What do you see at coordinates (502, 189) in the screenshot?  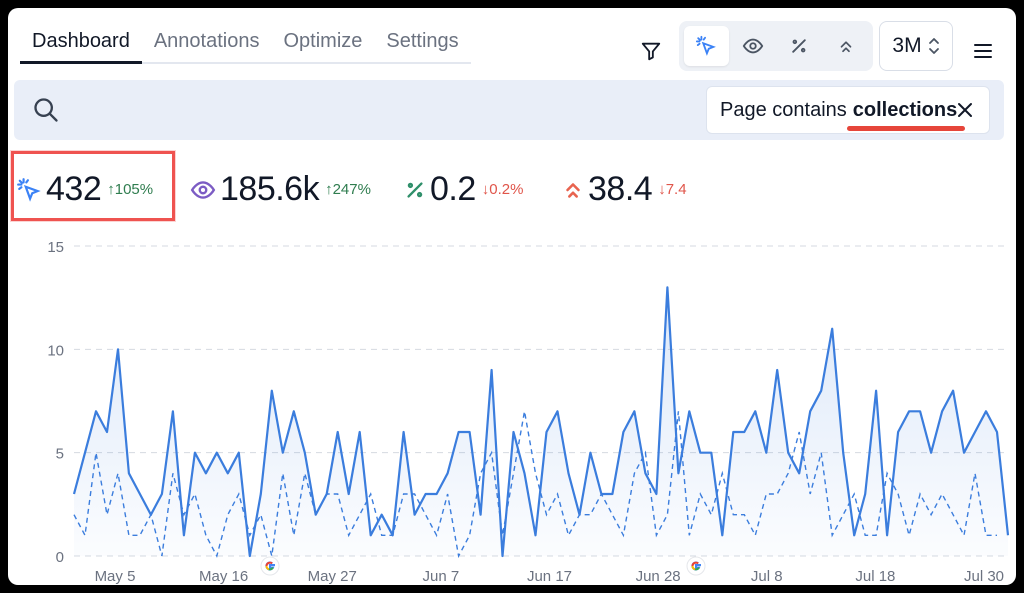 I see `stat-change: ↓0.2%` at bounding box center [502, 189].